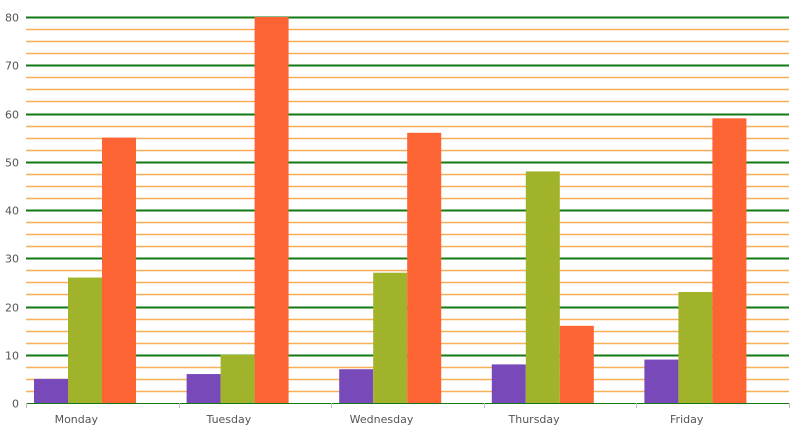 This screenshot has height=431, width=793. What do you see at coordinates (408, 405) in the screenshot?
I see `x-axis` at bounding box center [408, 405].